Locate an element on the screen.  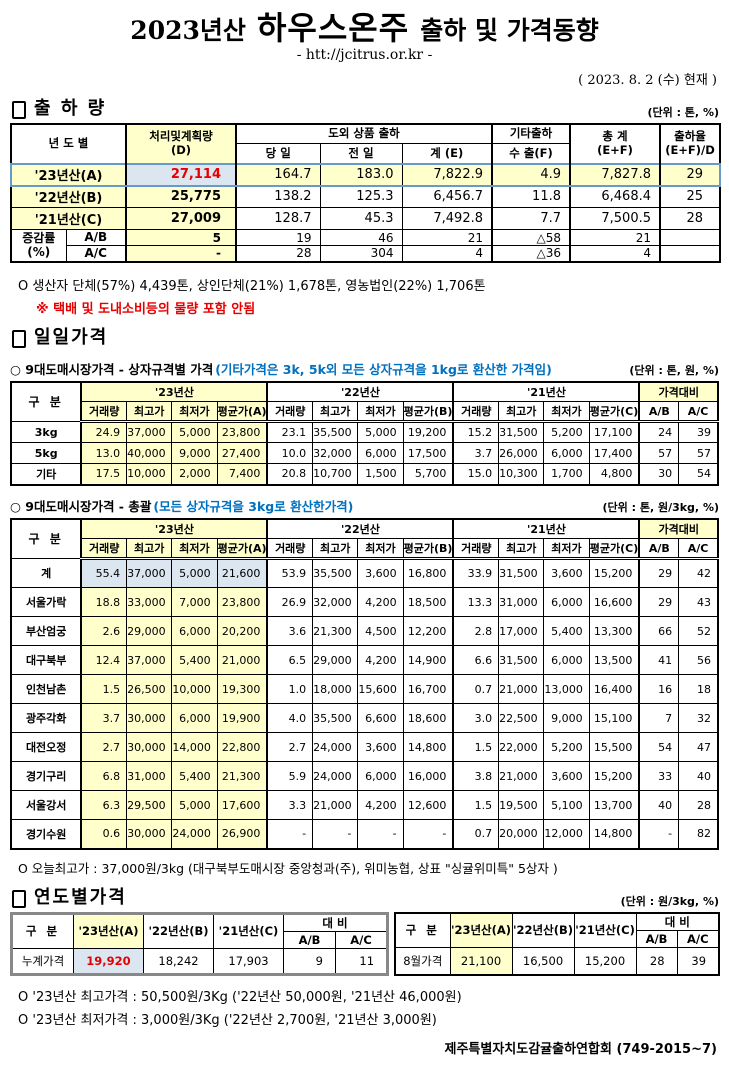
cell-value: 17.5 is located at coordinates (104, 474).